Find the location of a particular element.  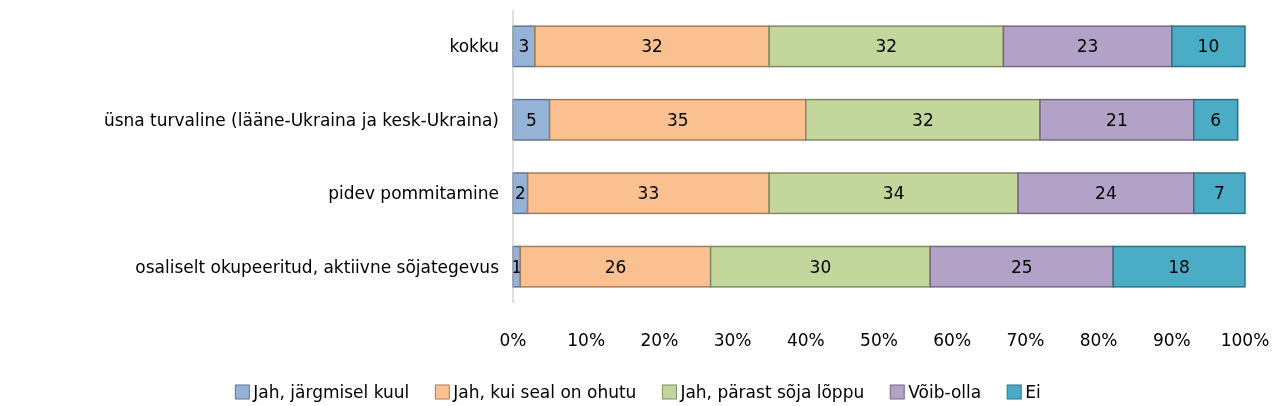

legend-label: Jah, pärast sõja lõppu is located at coordinates (772, 391).